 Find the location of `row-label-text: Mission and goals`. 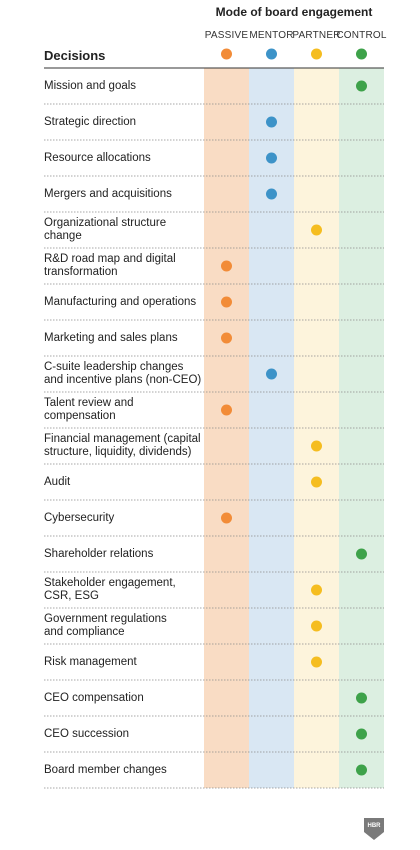

row-label-text: Mission and goals is located at coordinates (90, 85).